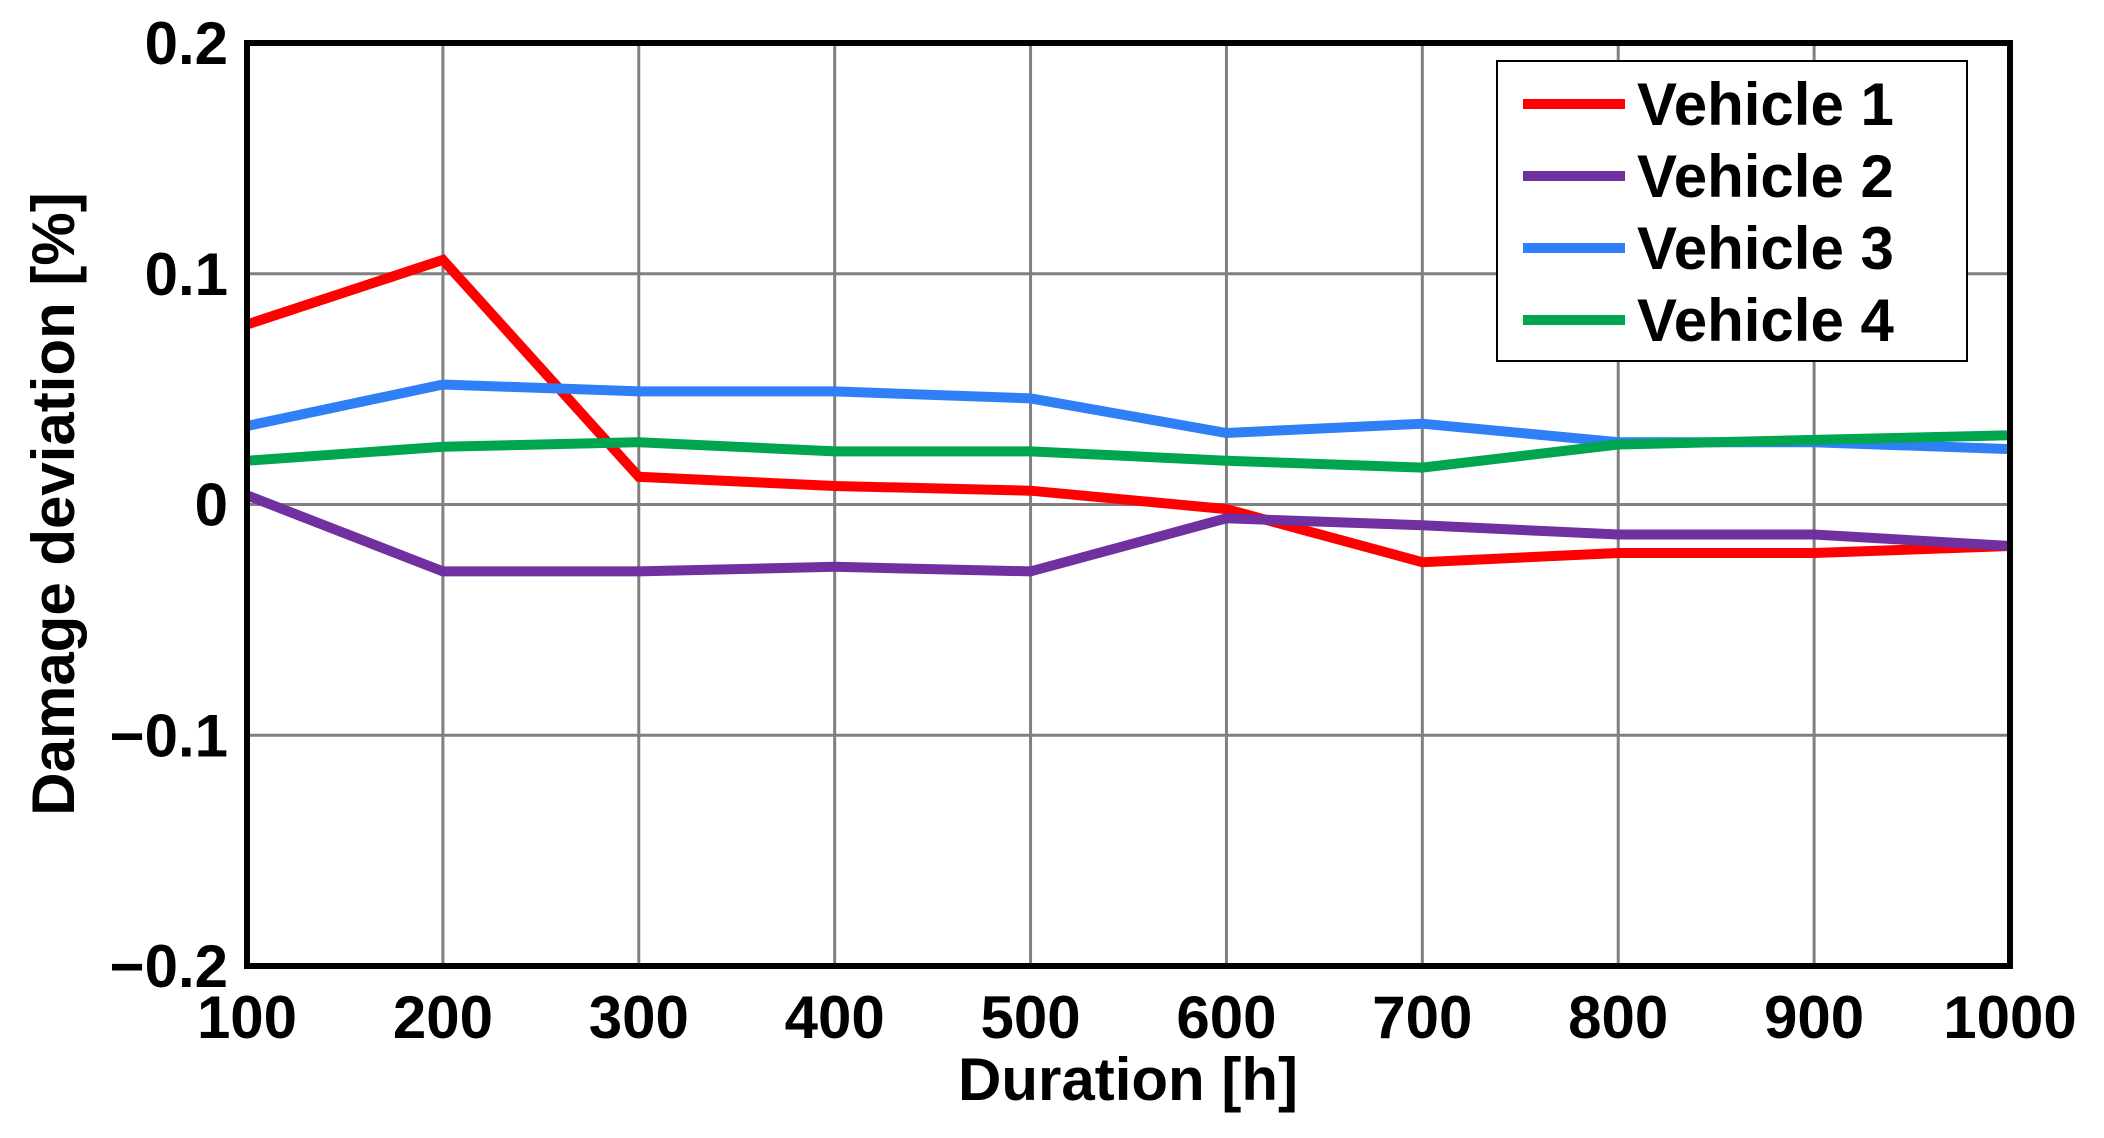 The width and height of the screenshot is (2104, 1138). What do you see at coordinates (639, 1017) in the screenshot?
I see `x-tick-label: 300` at bounding box center [639, 1017].